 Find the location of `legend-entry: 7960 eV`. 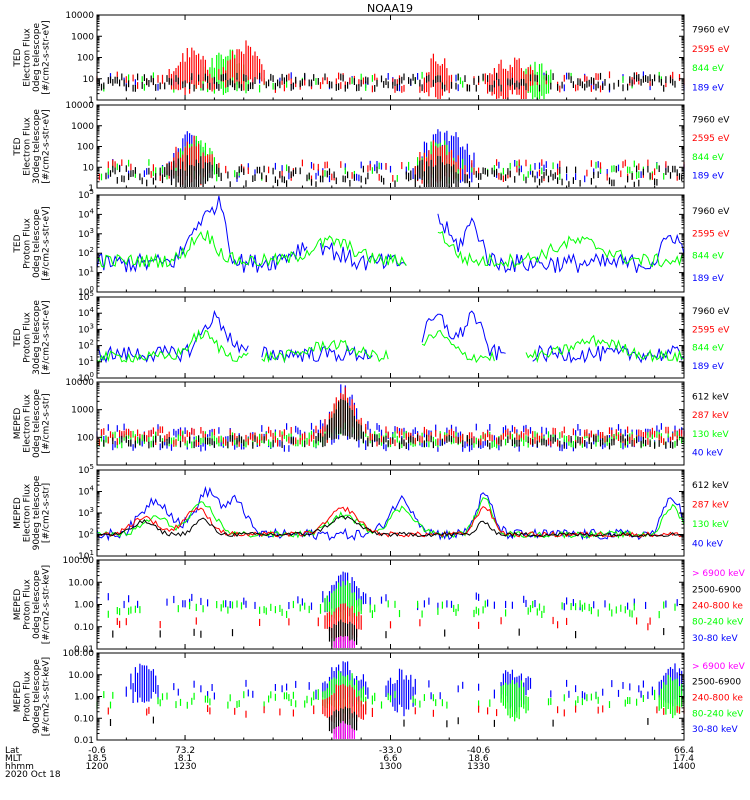

legend-entry: 7960 eV is located at coordinates (711, 31).